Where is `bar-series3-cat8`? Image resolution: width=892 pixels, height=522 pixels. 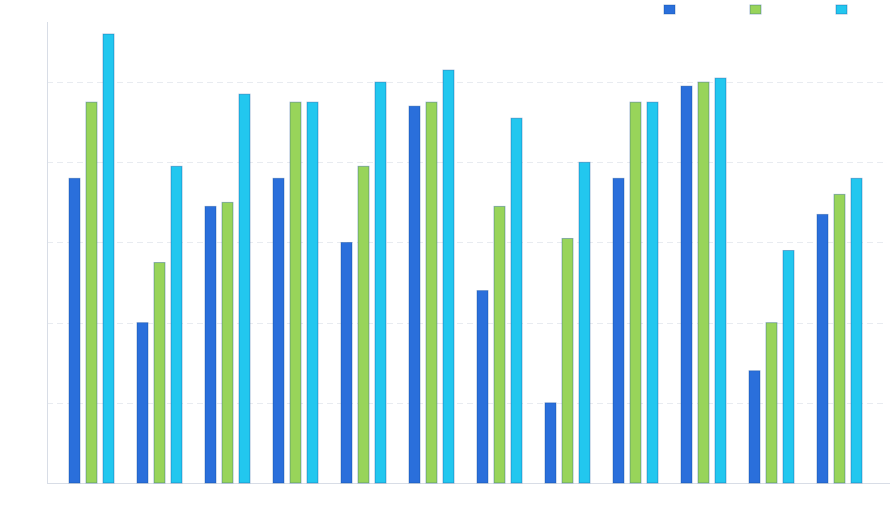 bar-series3-cat8 is located at coordinates (584, 322).